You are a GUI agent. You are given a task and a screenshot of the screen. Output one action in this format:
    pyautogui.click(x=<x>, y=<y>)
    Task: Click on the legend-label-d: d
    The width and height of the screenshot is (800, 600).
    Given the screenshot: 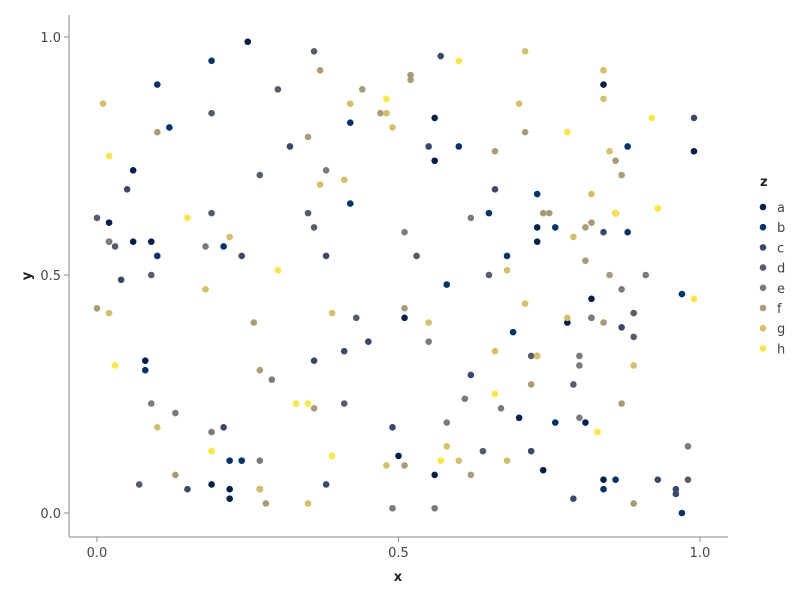 What is the action you would take?
    pyautogui.click(x=781, y=269)
    